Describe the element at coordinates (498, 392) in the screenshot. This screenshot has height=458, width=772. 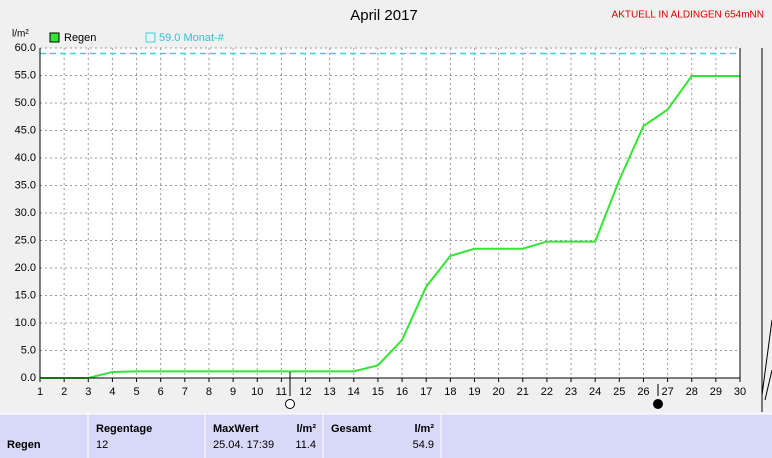
I see `x-tick-label: 20` at that location.